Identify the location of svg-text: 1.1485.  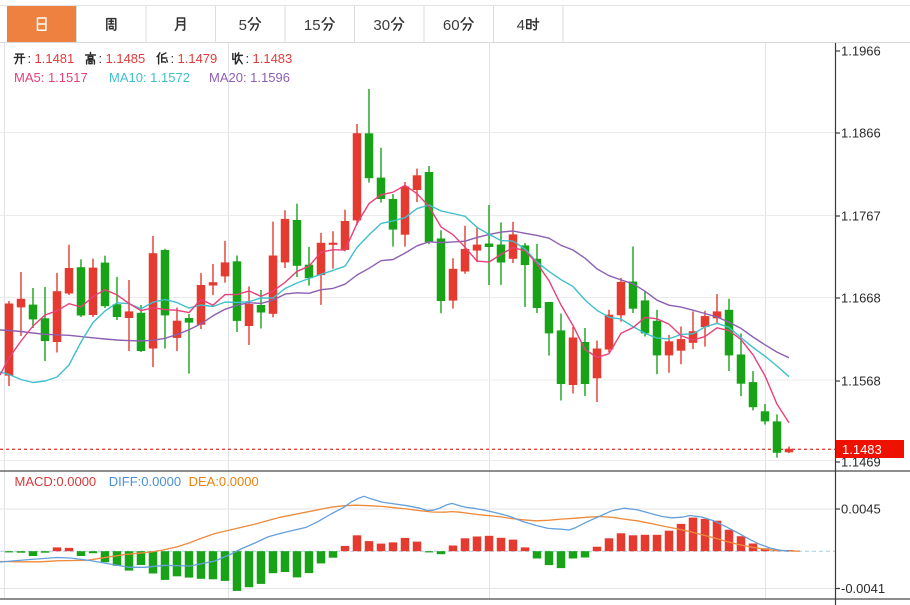
(126, 58).